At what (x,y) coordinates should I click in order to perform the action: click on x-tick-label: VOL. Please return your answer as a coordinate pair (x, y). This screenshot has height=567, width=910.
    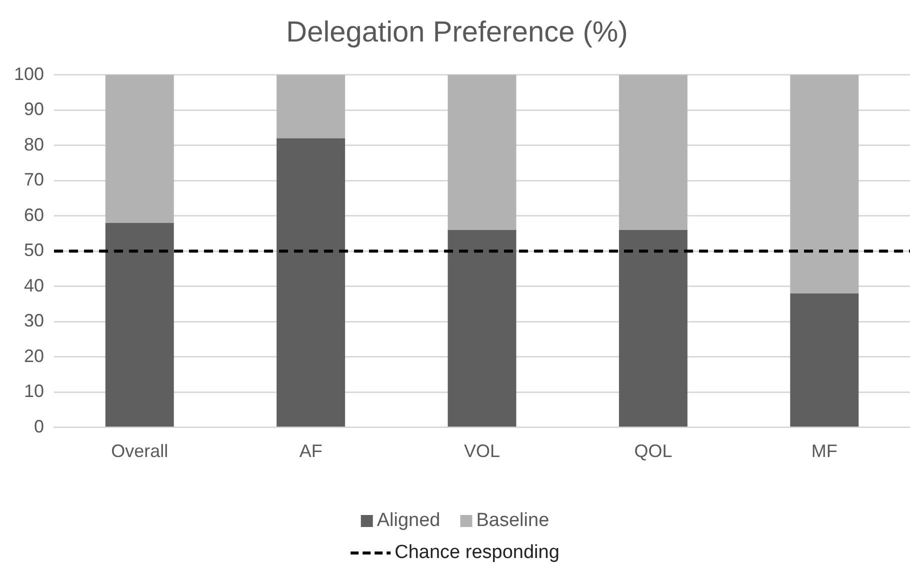
    Looking at the image, I should click on (482, 451).